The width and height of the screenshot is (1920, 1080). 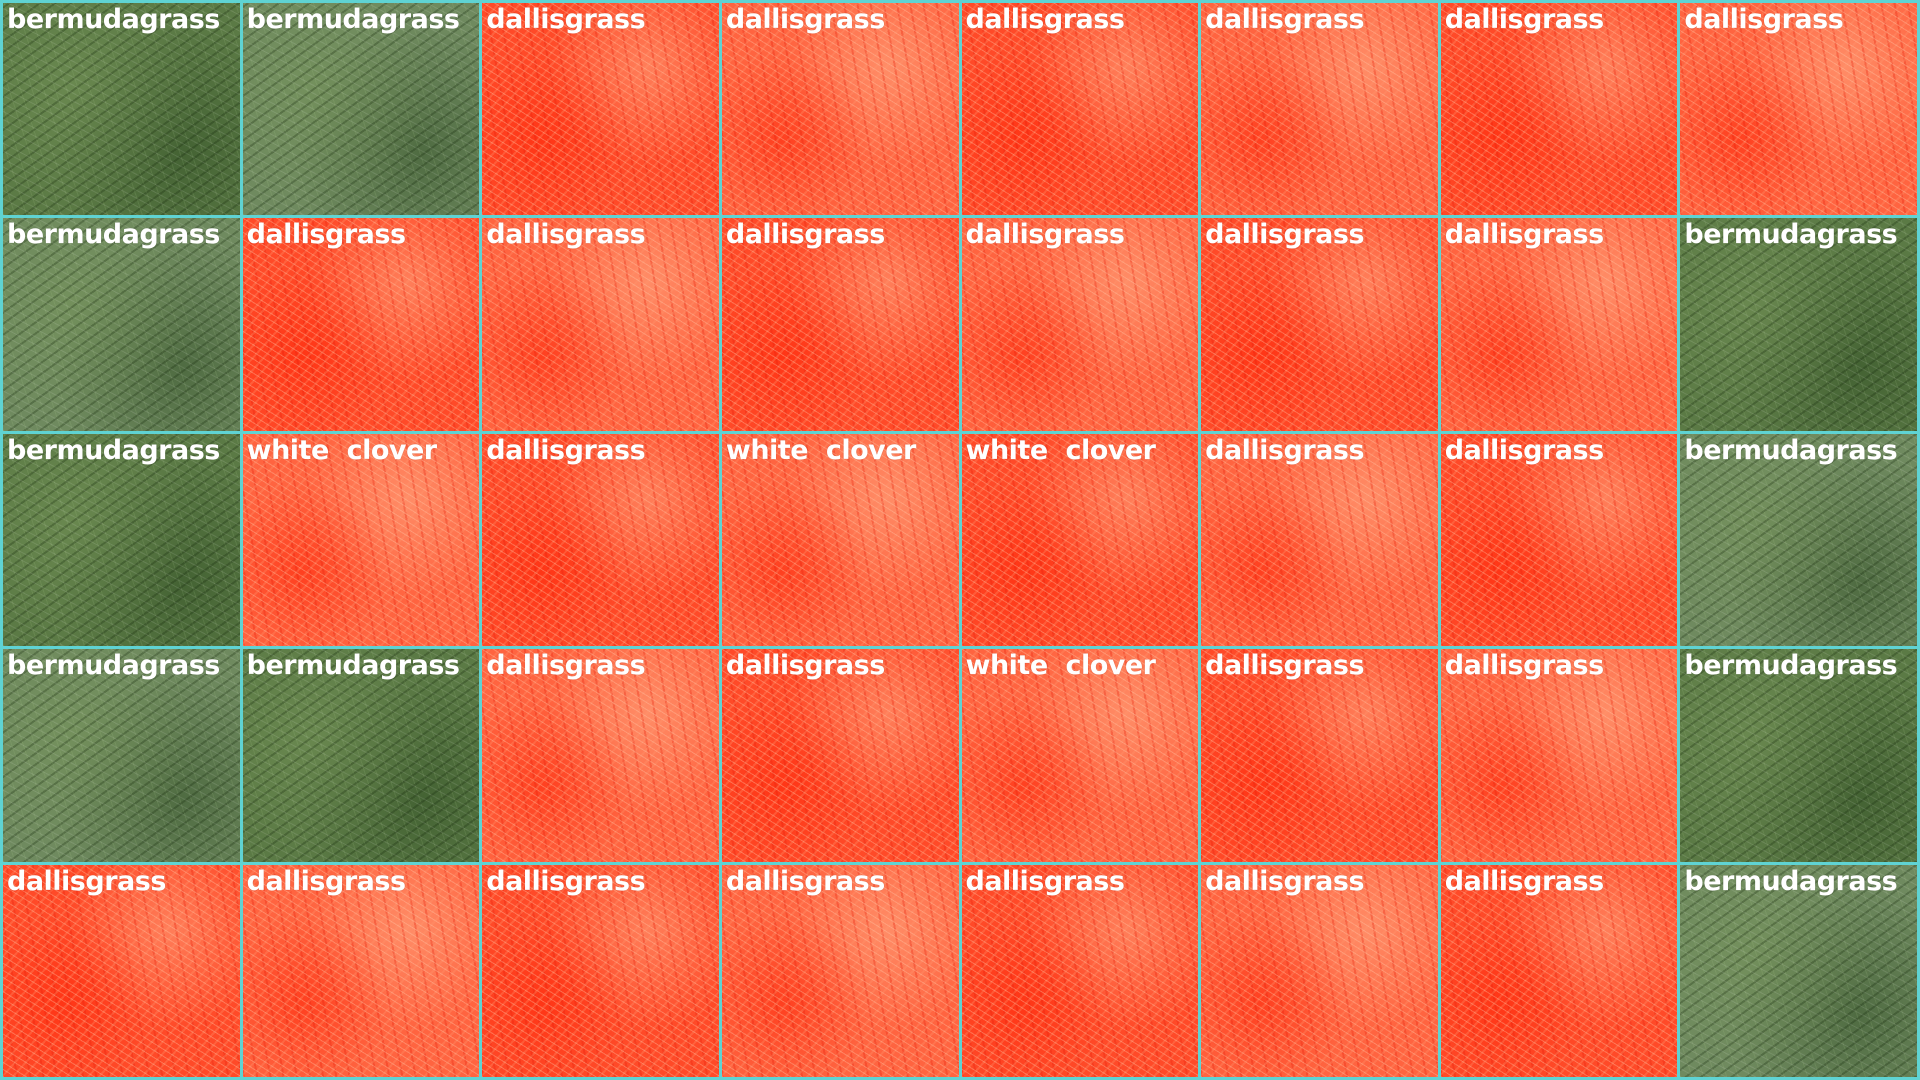 What do you see at coordinates (1798, 755) in the screenshot?
I see `grid-tile-r4-c8: bermudagrass` at bounding box center [1798, 755].